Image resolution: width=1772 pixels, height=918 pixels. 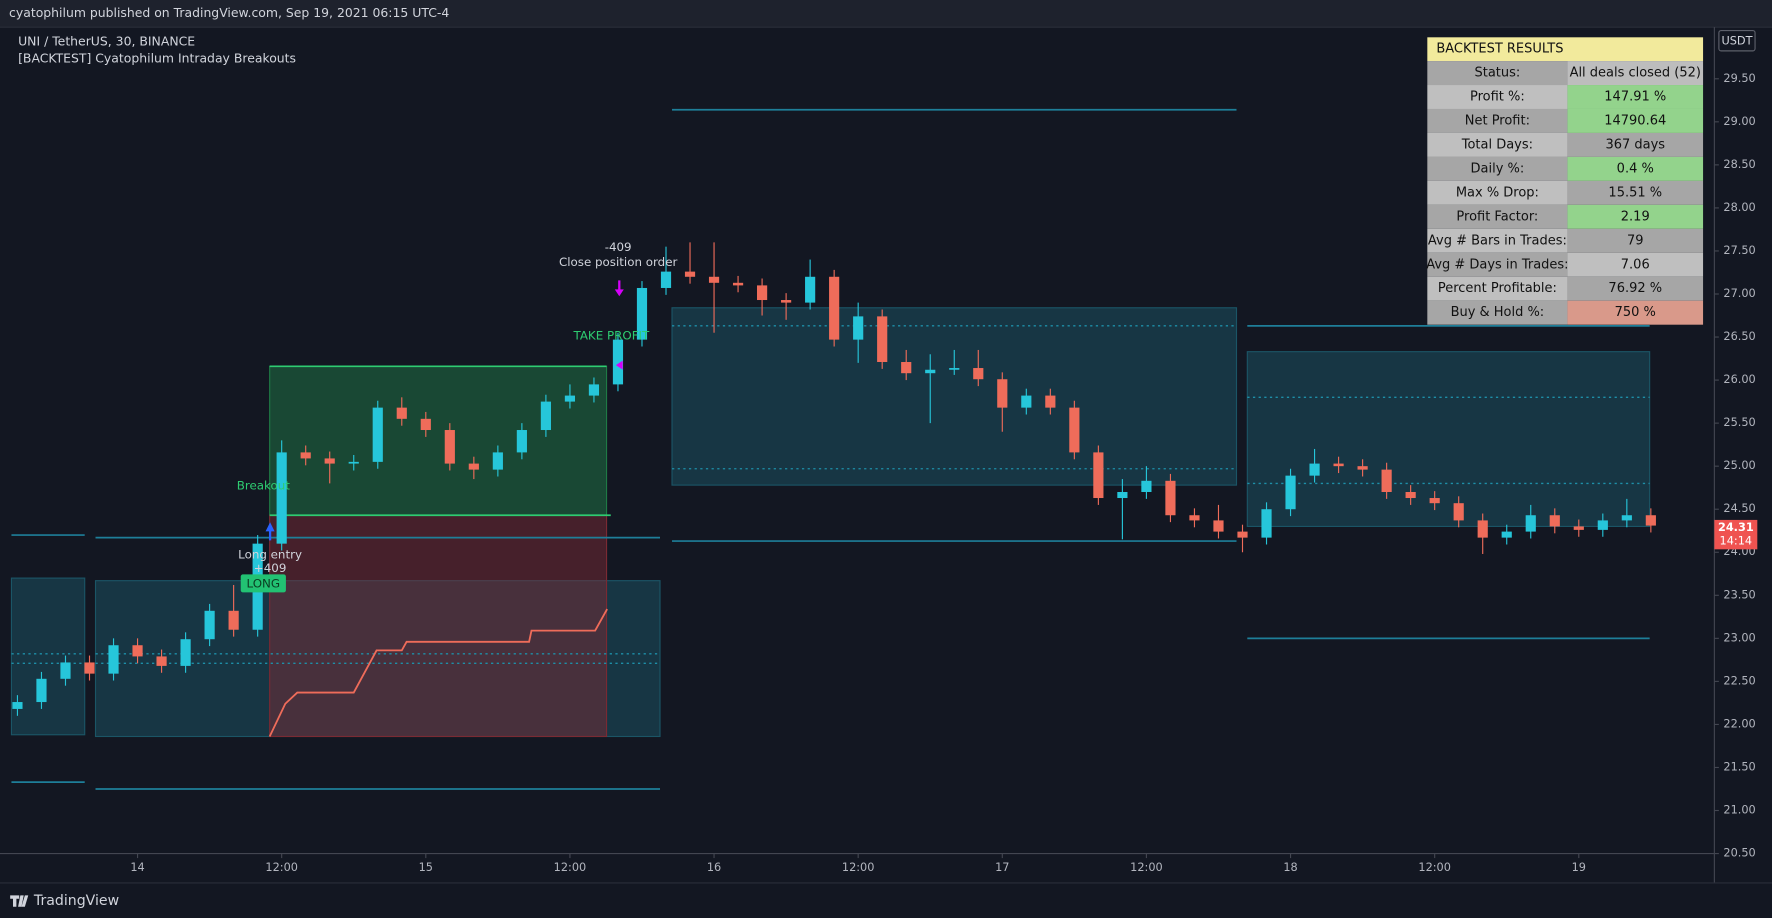 I want to click on table-label: Percent Profitable:, so click(x=1497, y=288).